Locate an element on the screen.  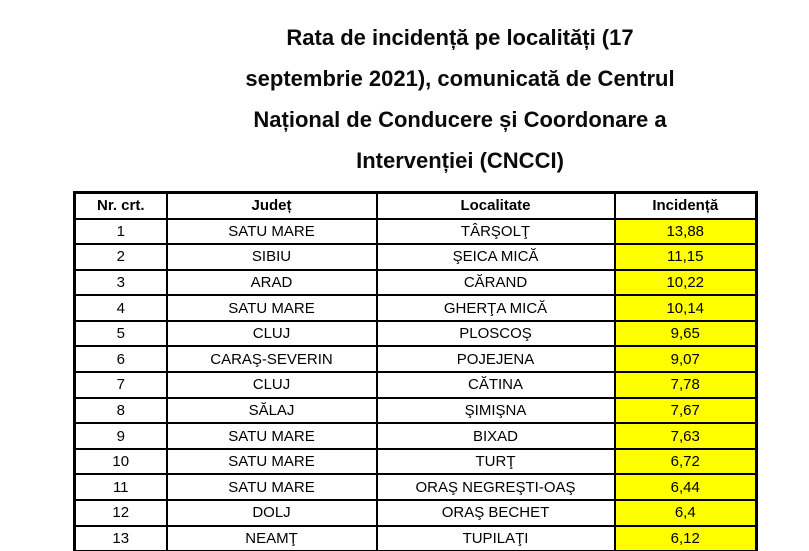
table-row: 7 CLUJ CĂTINA 7,78 is located at coordinates (415, 385).